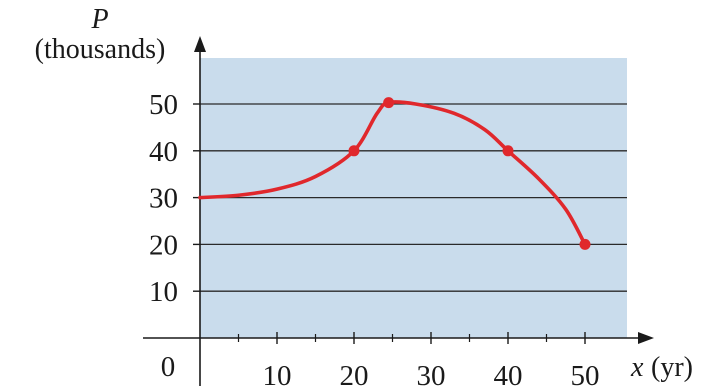 Image resolution: width=710 pixels, height=390 pixels. What do you see at coordinates (354, 375) in the screenshot?
I see `x-tick-label-20: 20` at bounding box center [354, 375].